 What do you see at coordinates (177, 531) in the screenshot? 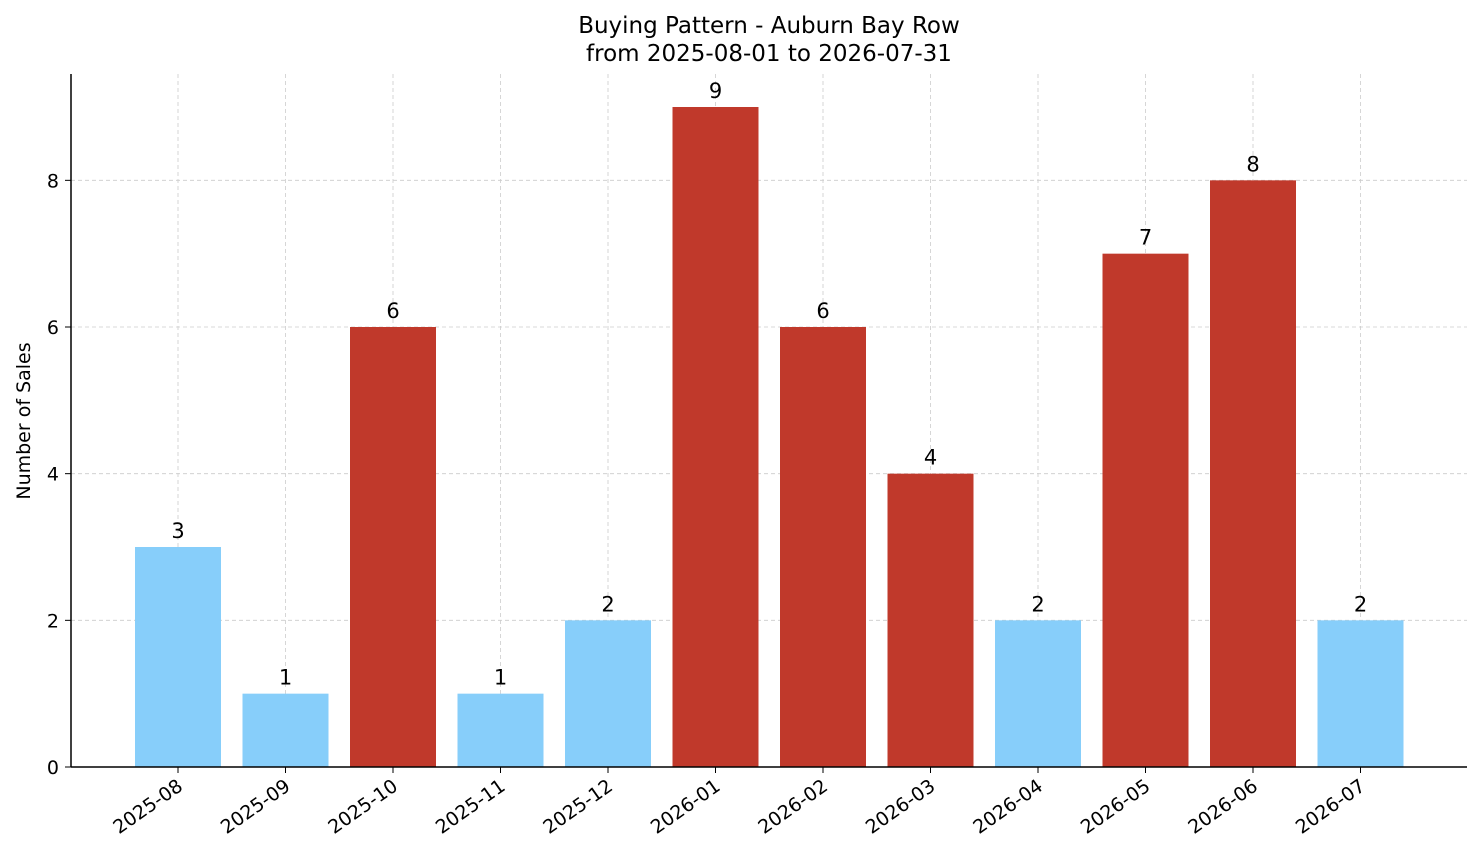
I see `bar-value-label-2025-08: 3` at bounding box center [177, 531].